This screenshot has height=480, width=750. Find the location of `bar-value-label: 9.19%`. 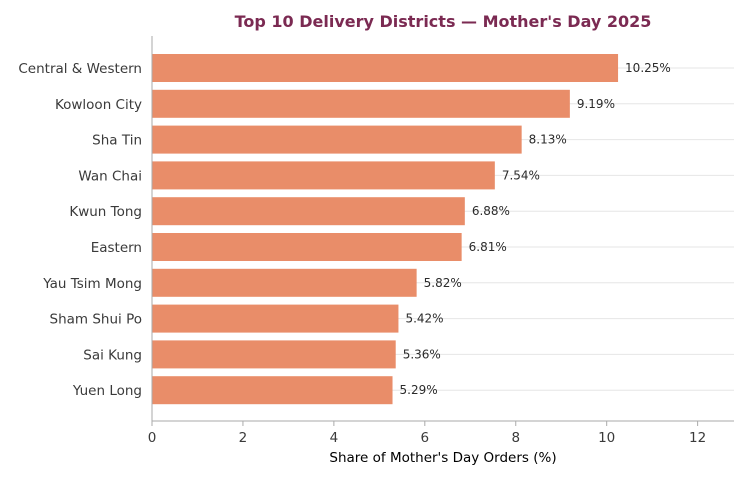

bar-value-label: 9.19% is located at coordinates (596, 104).